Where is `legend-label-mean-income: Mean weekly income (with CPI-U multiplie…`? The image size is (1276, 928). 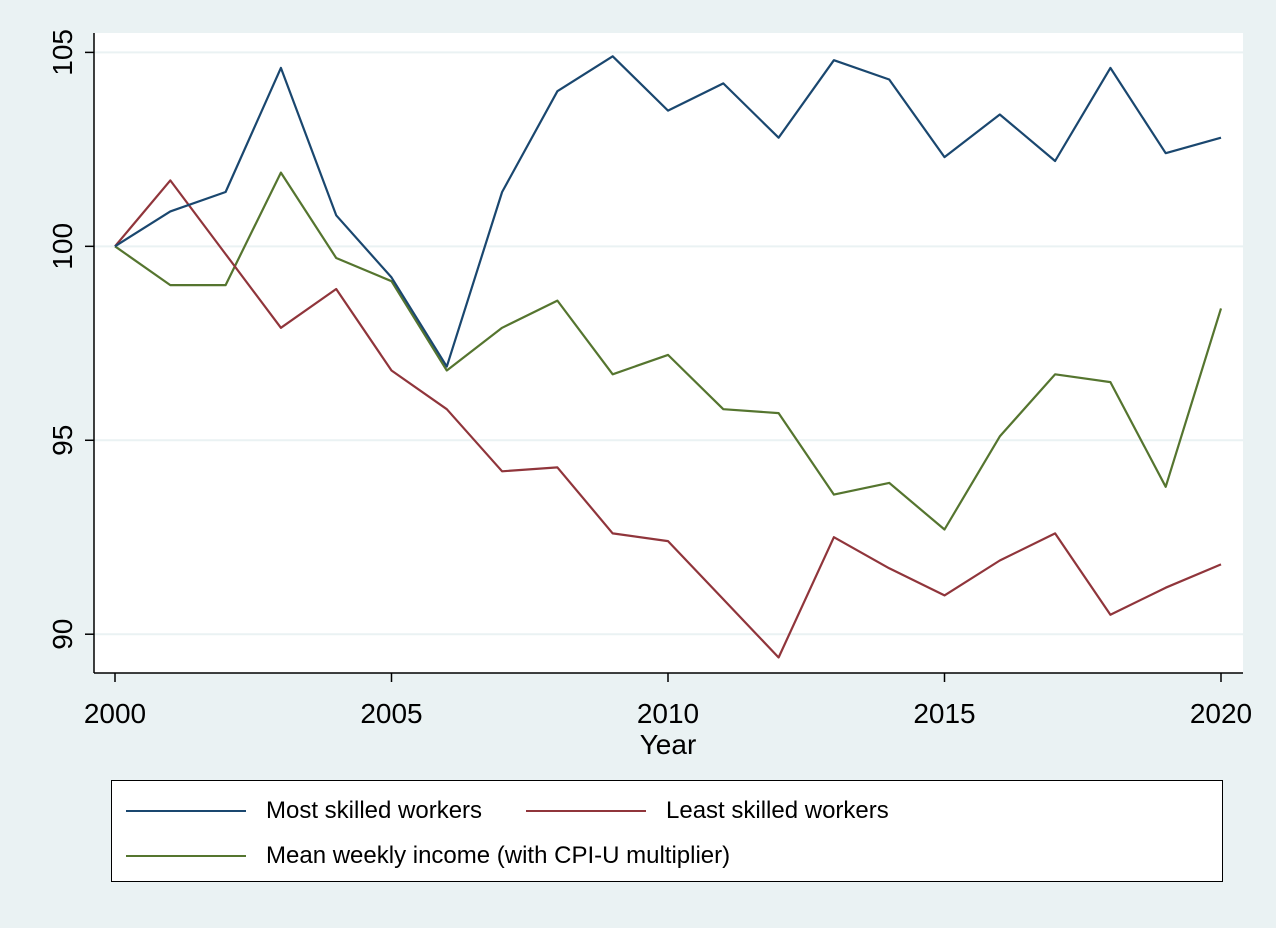 legend-label-mean-income: Mean weekly income (with CPI-U multiplie… is located at coordinates (498, 855).